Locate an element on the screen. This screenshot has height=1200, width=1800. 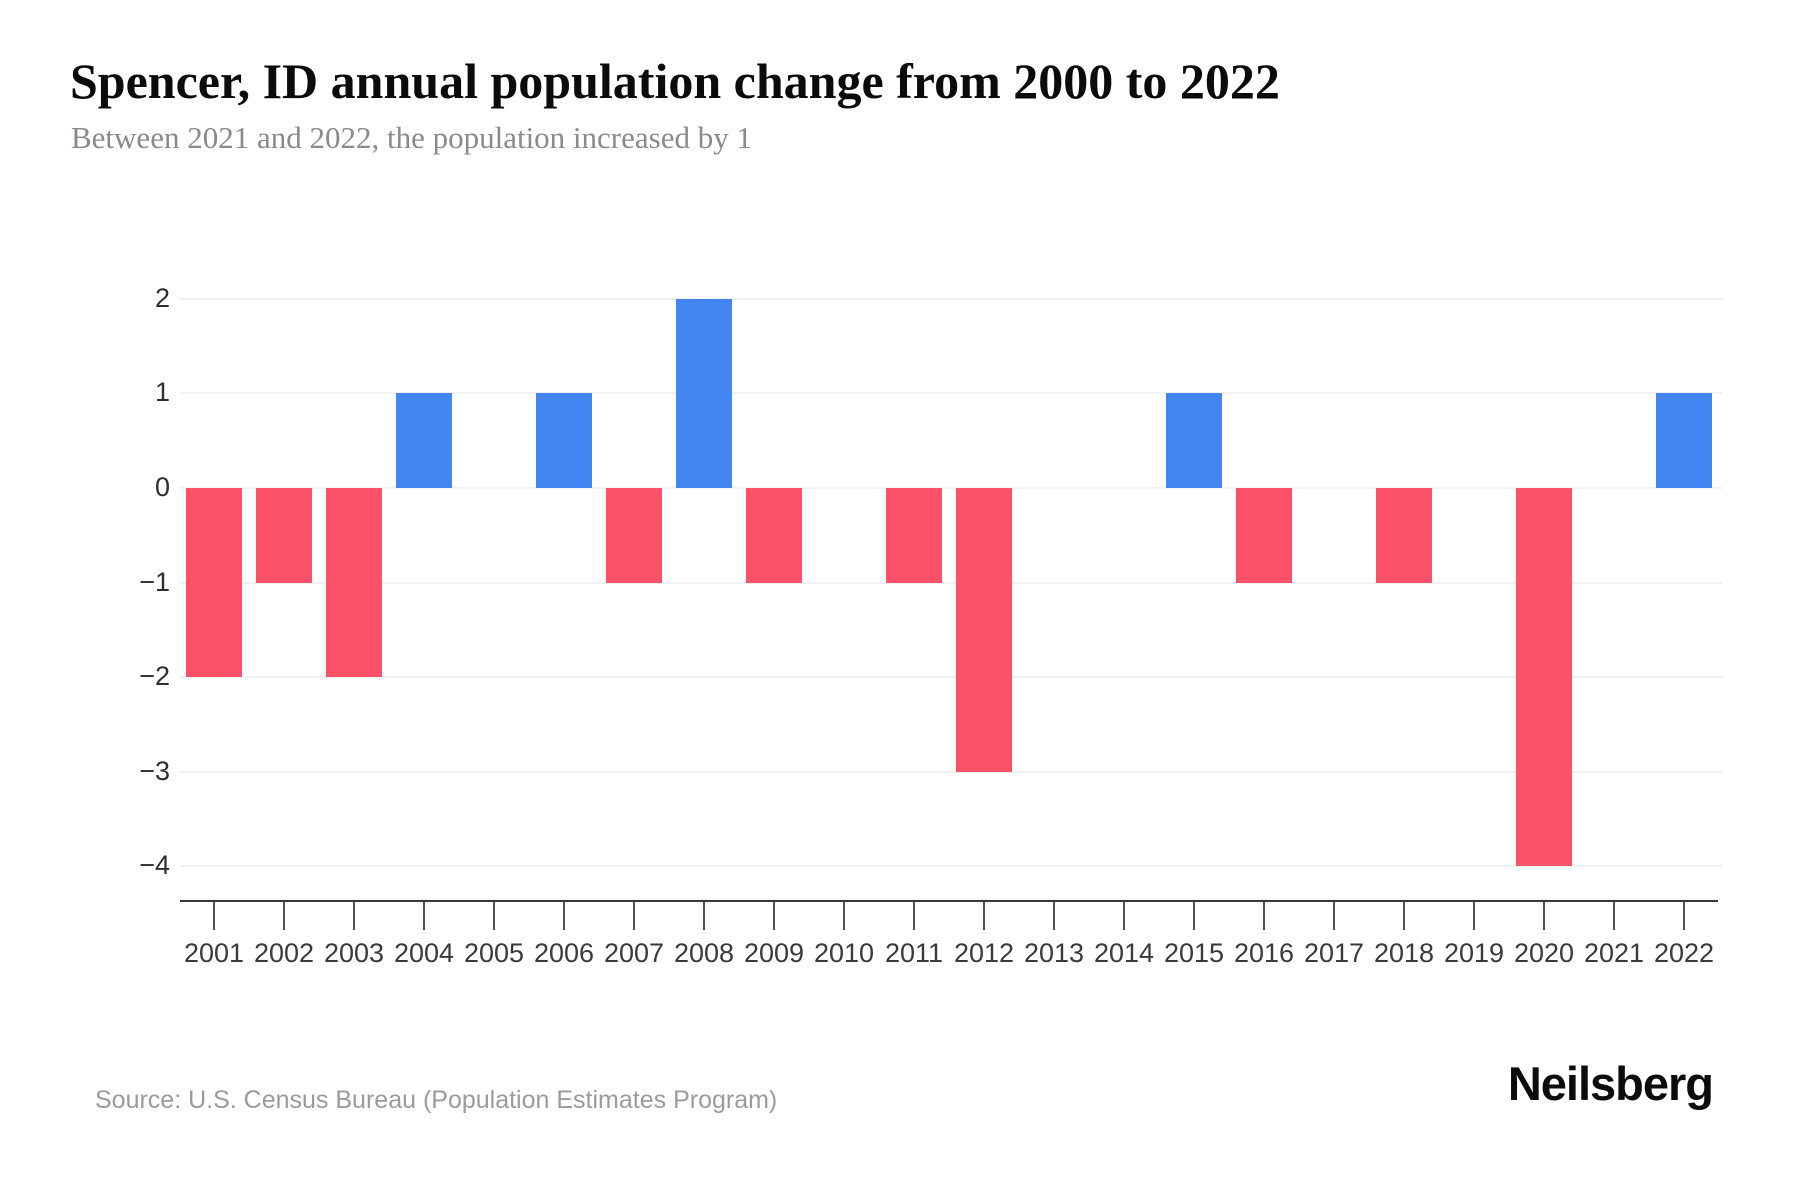
x-tick-2007 is located at coordinates (634, 916).